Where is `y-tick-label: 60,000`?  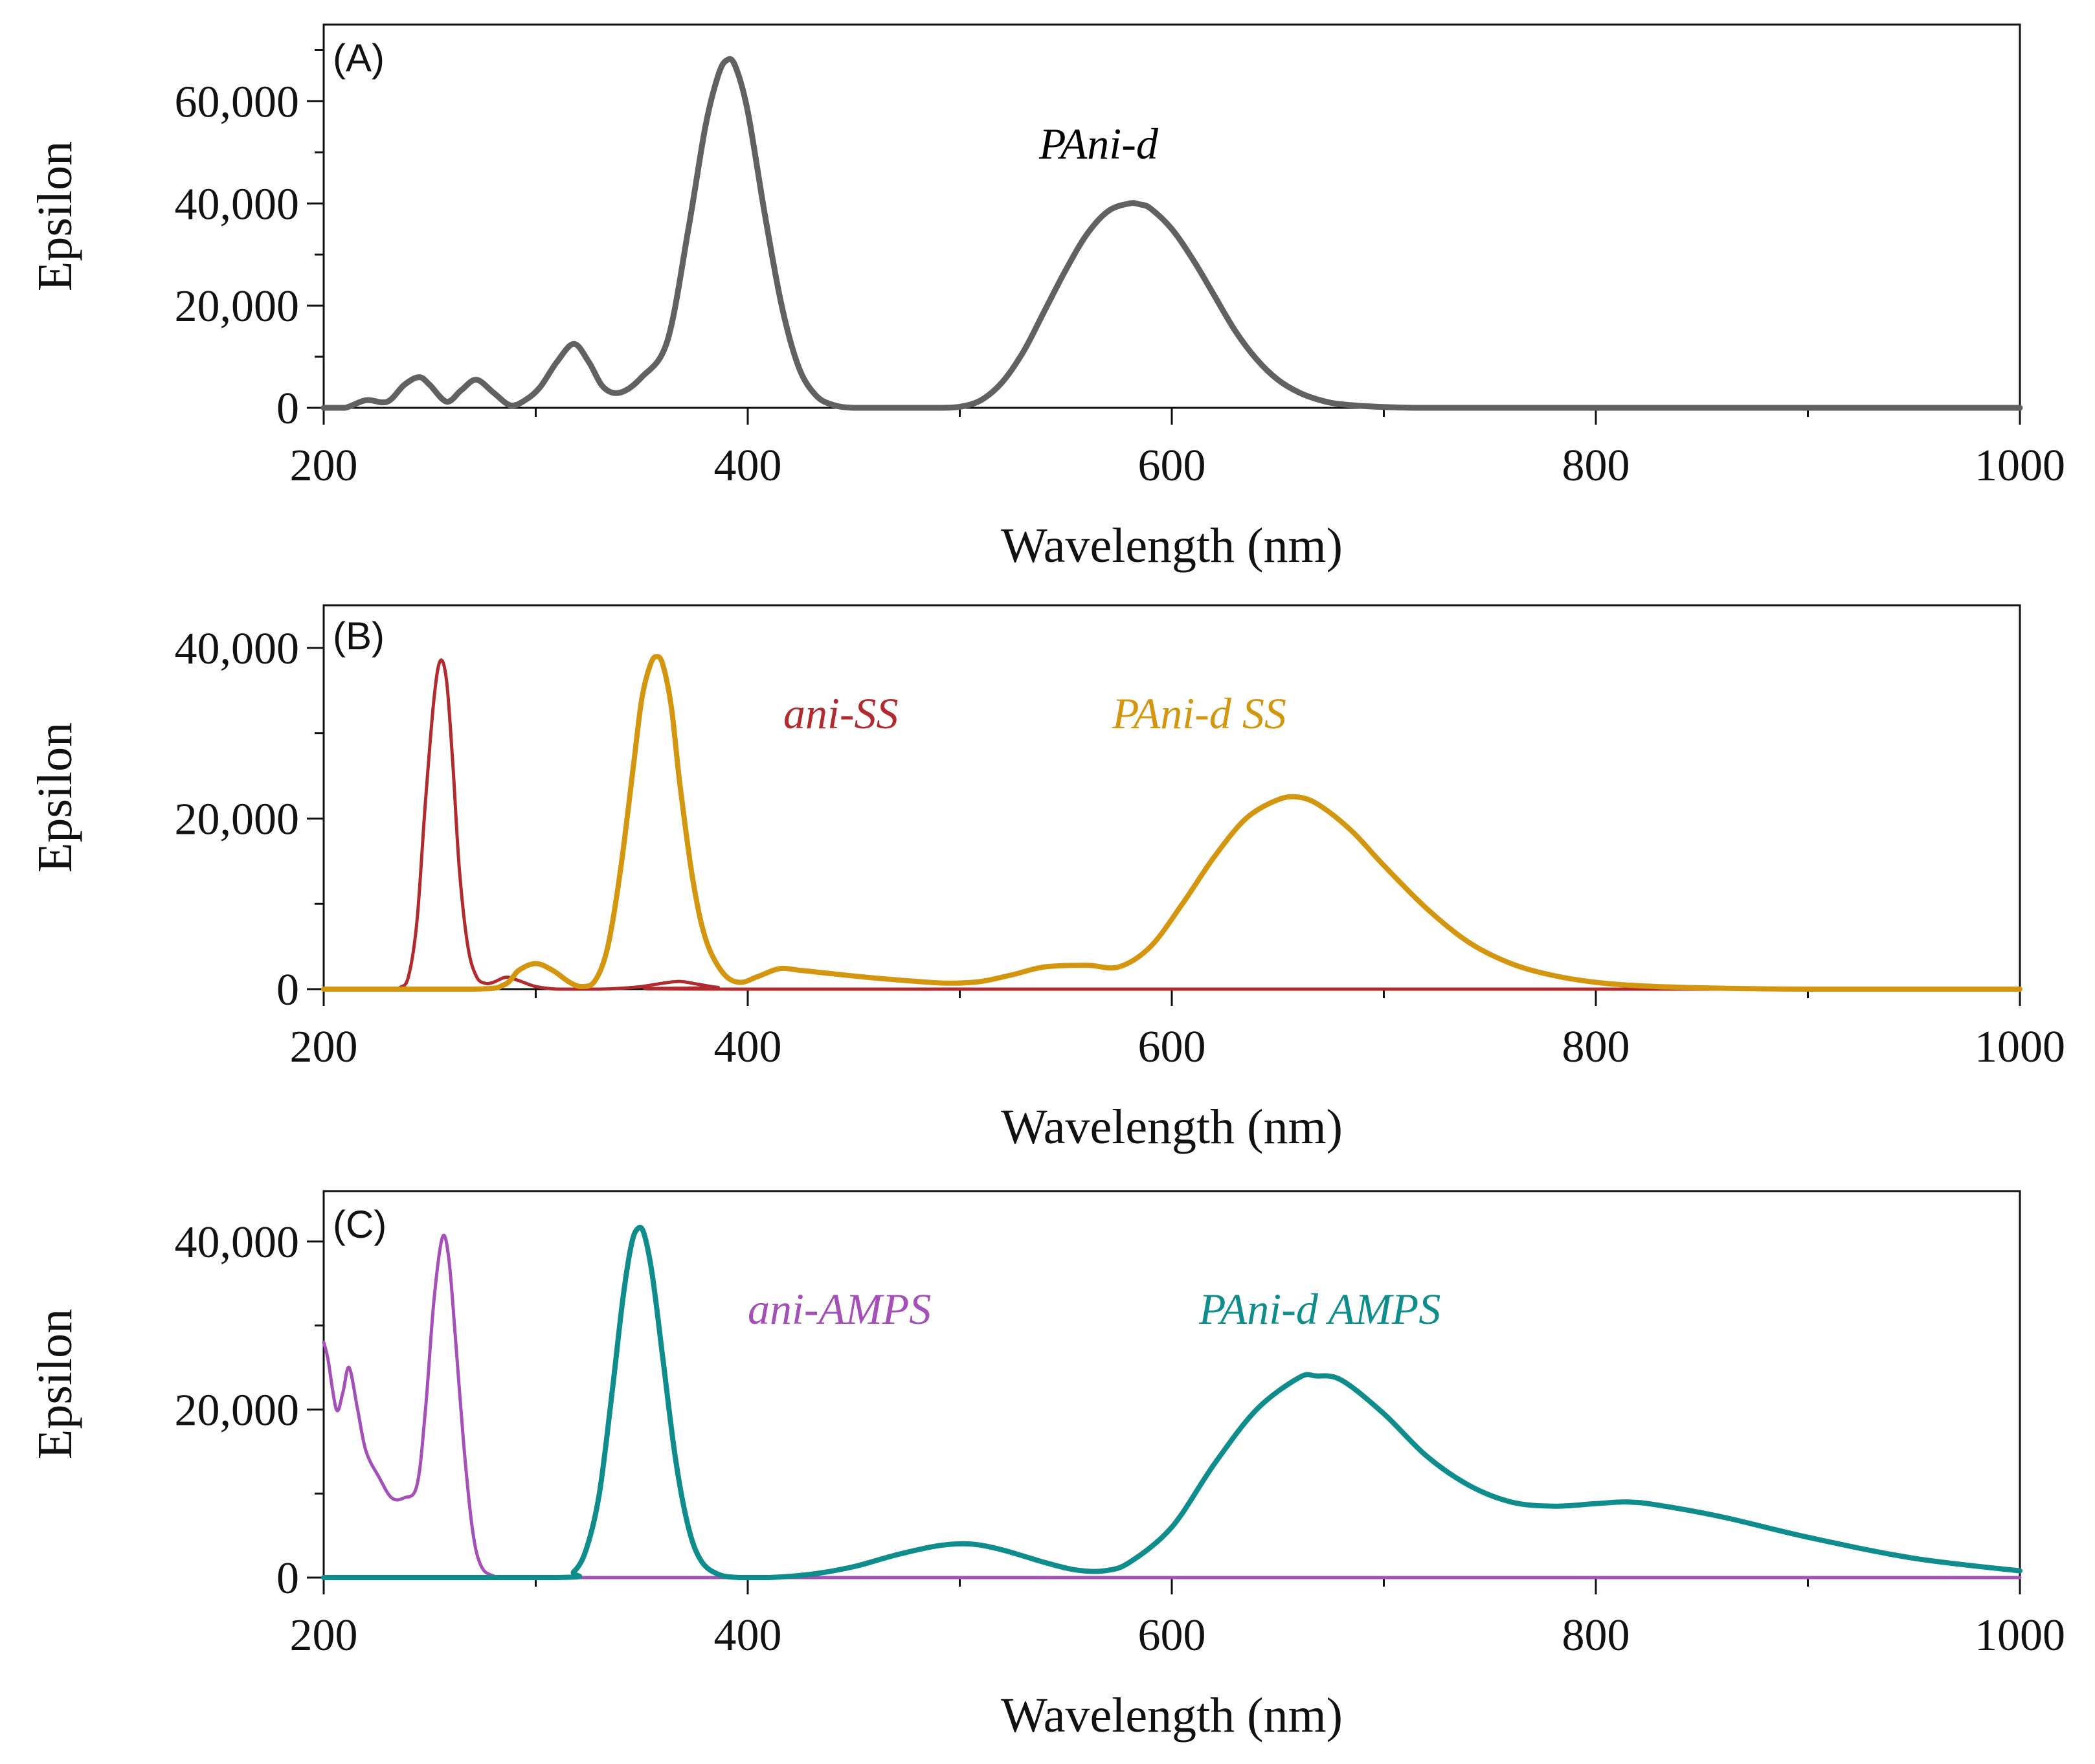
y-tick-label: 60,000 is located at coordinates (237, 102).